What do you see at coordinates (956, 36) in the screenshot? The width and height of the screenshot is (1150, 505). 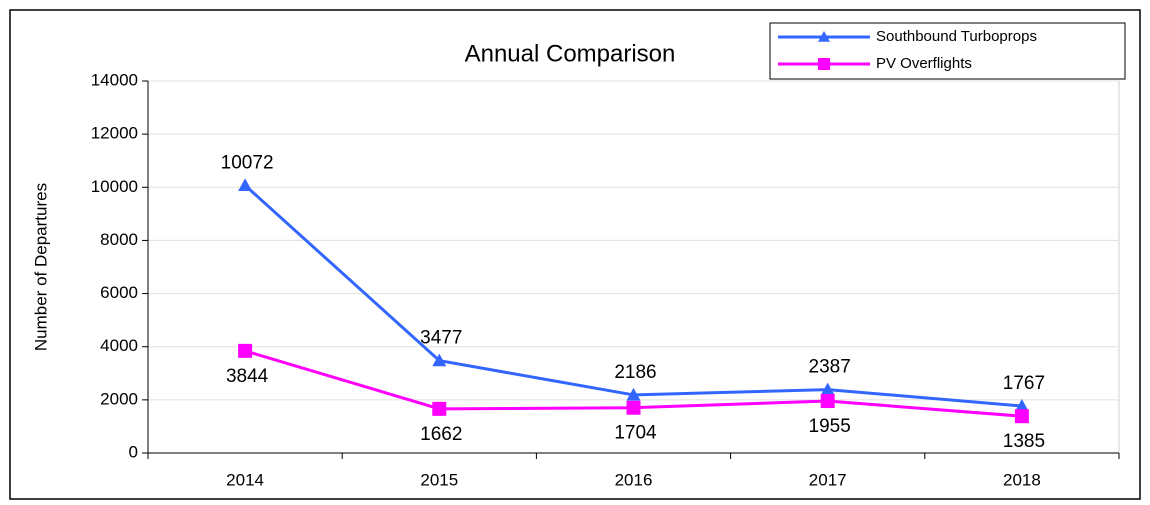 I see `legend-label: Southbound Turboprops` at bounding box center [956, 36].